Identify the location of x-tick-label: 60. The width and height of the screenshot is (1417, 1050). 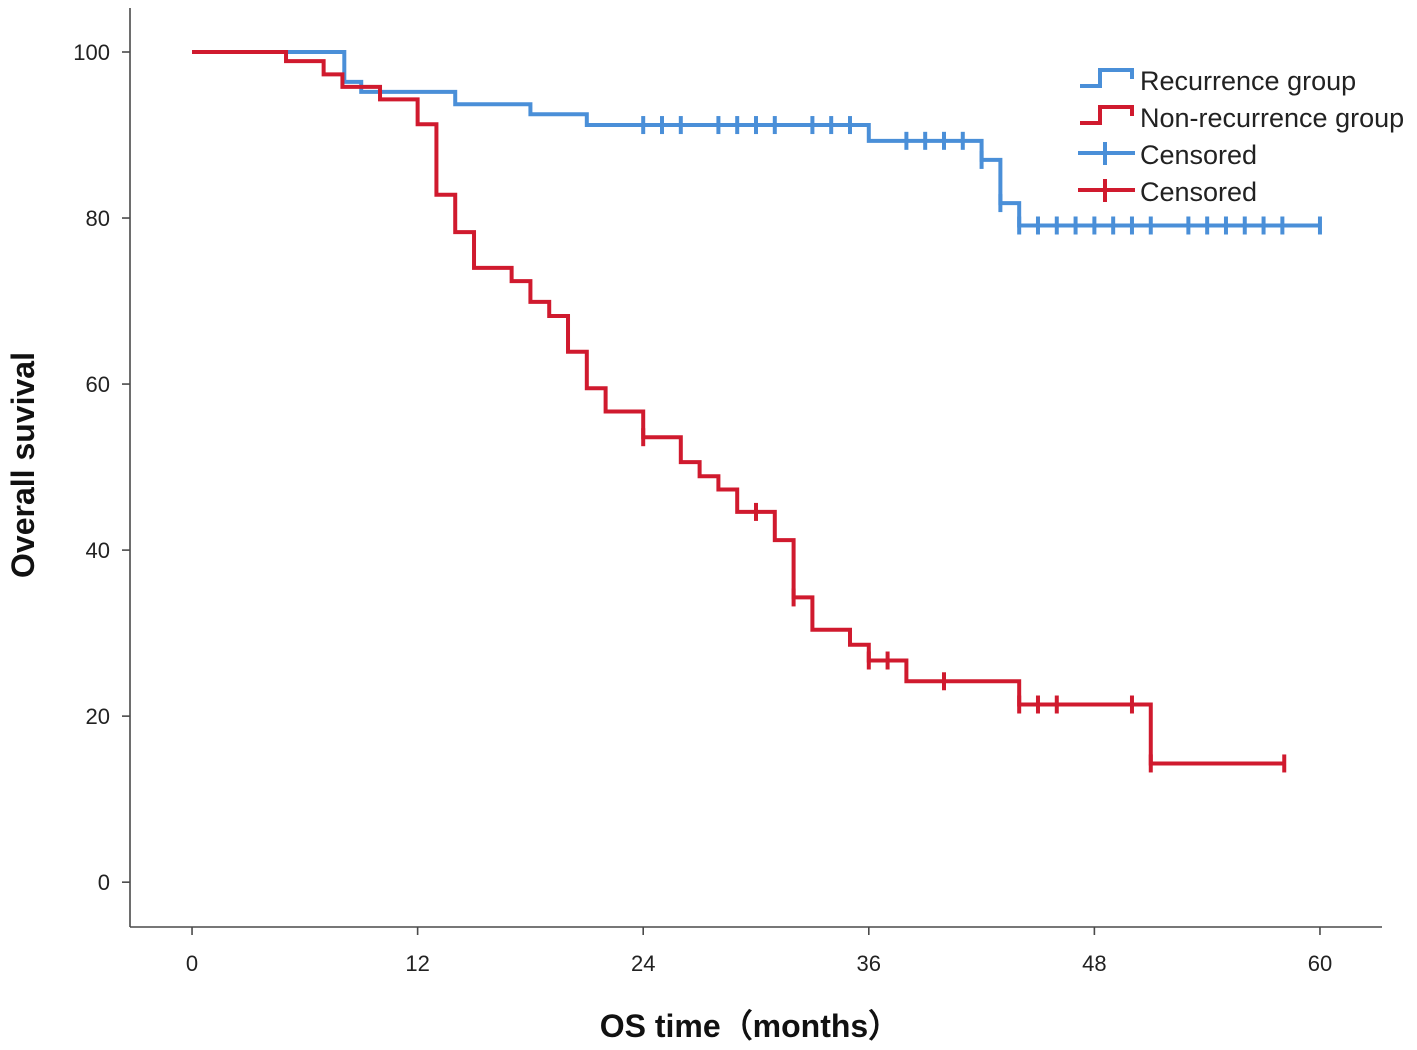
(1320, 963).